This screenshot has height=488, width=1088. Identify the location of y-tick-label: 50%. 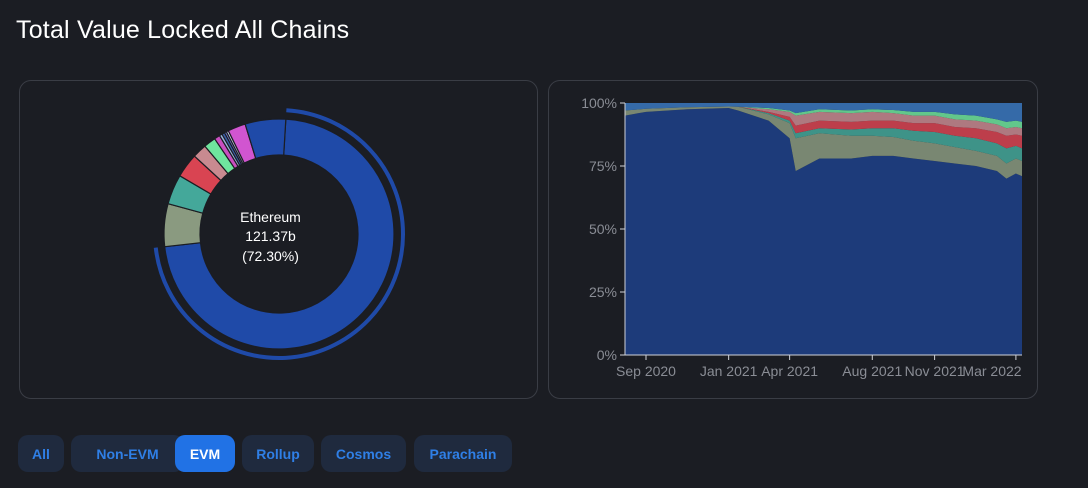
(603, 229).